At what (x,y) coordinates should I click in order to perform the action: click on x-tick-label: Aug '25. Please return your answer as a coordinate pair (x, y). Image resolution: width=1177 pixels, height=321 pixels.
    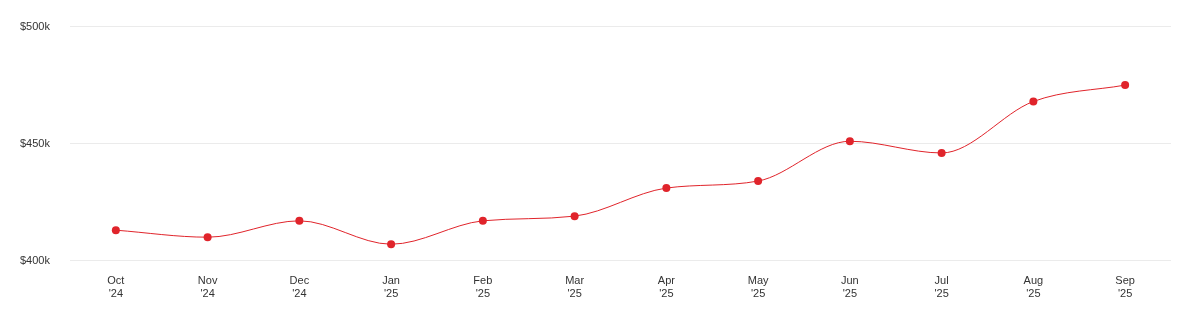
    Looking at the image, I should click on (1033, 287).